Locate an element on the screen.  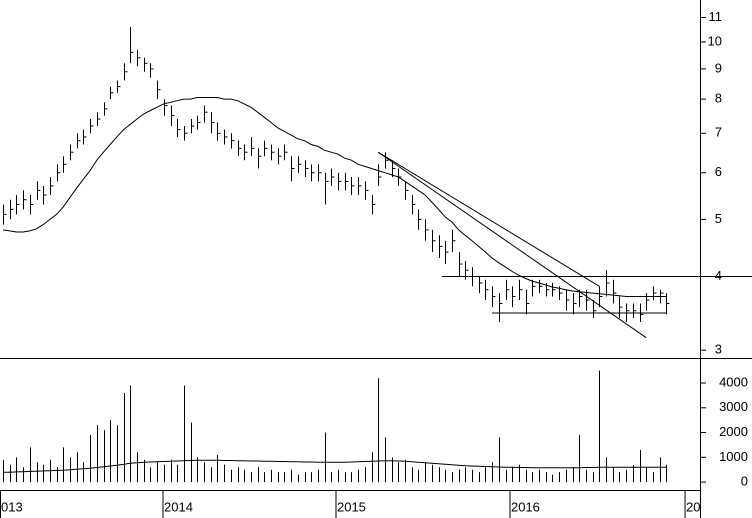
y-tick-label: 7 is located at coordinates (718, 132).